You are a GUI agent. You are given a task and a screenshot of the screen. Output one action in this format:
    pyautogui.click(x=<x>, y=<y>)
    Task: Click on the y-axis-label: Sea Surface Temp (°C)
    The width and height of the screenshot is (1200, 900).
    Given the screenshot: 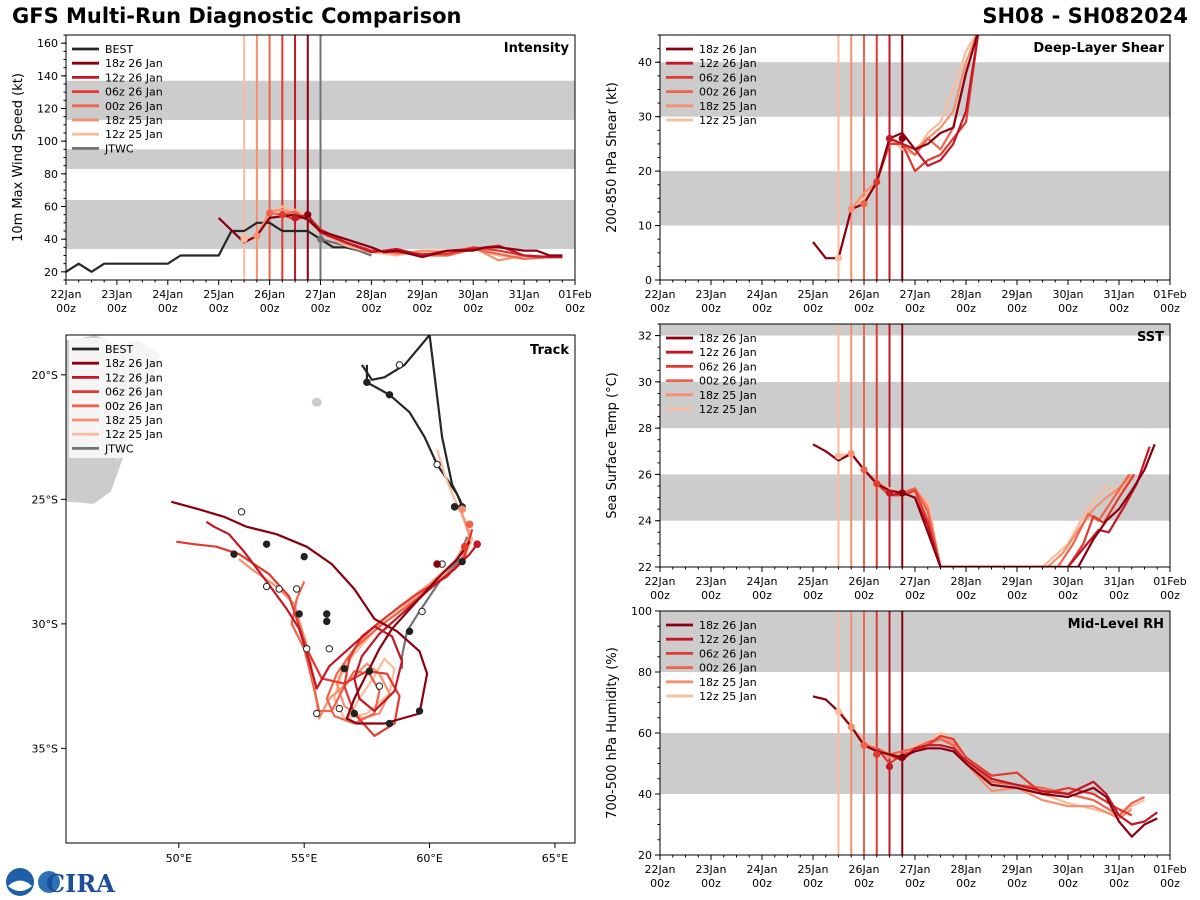 What is the action you would take?
    pyautogui.click(x=612, y=445)
    